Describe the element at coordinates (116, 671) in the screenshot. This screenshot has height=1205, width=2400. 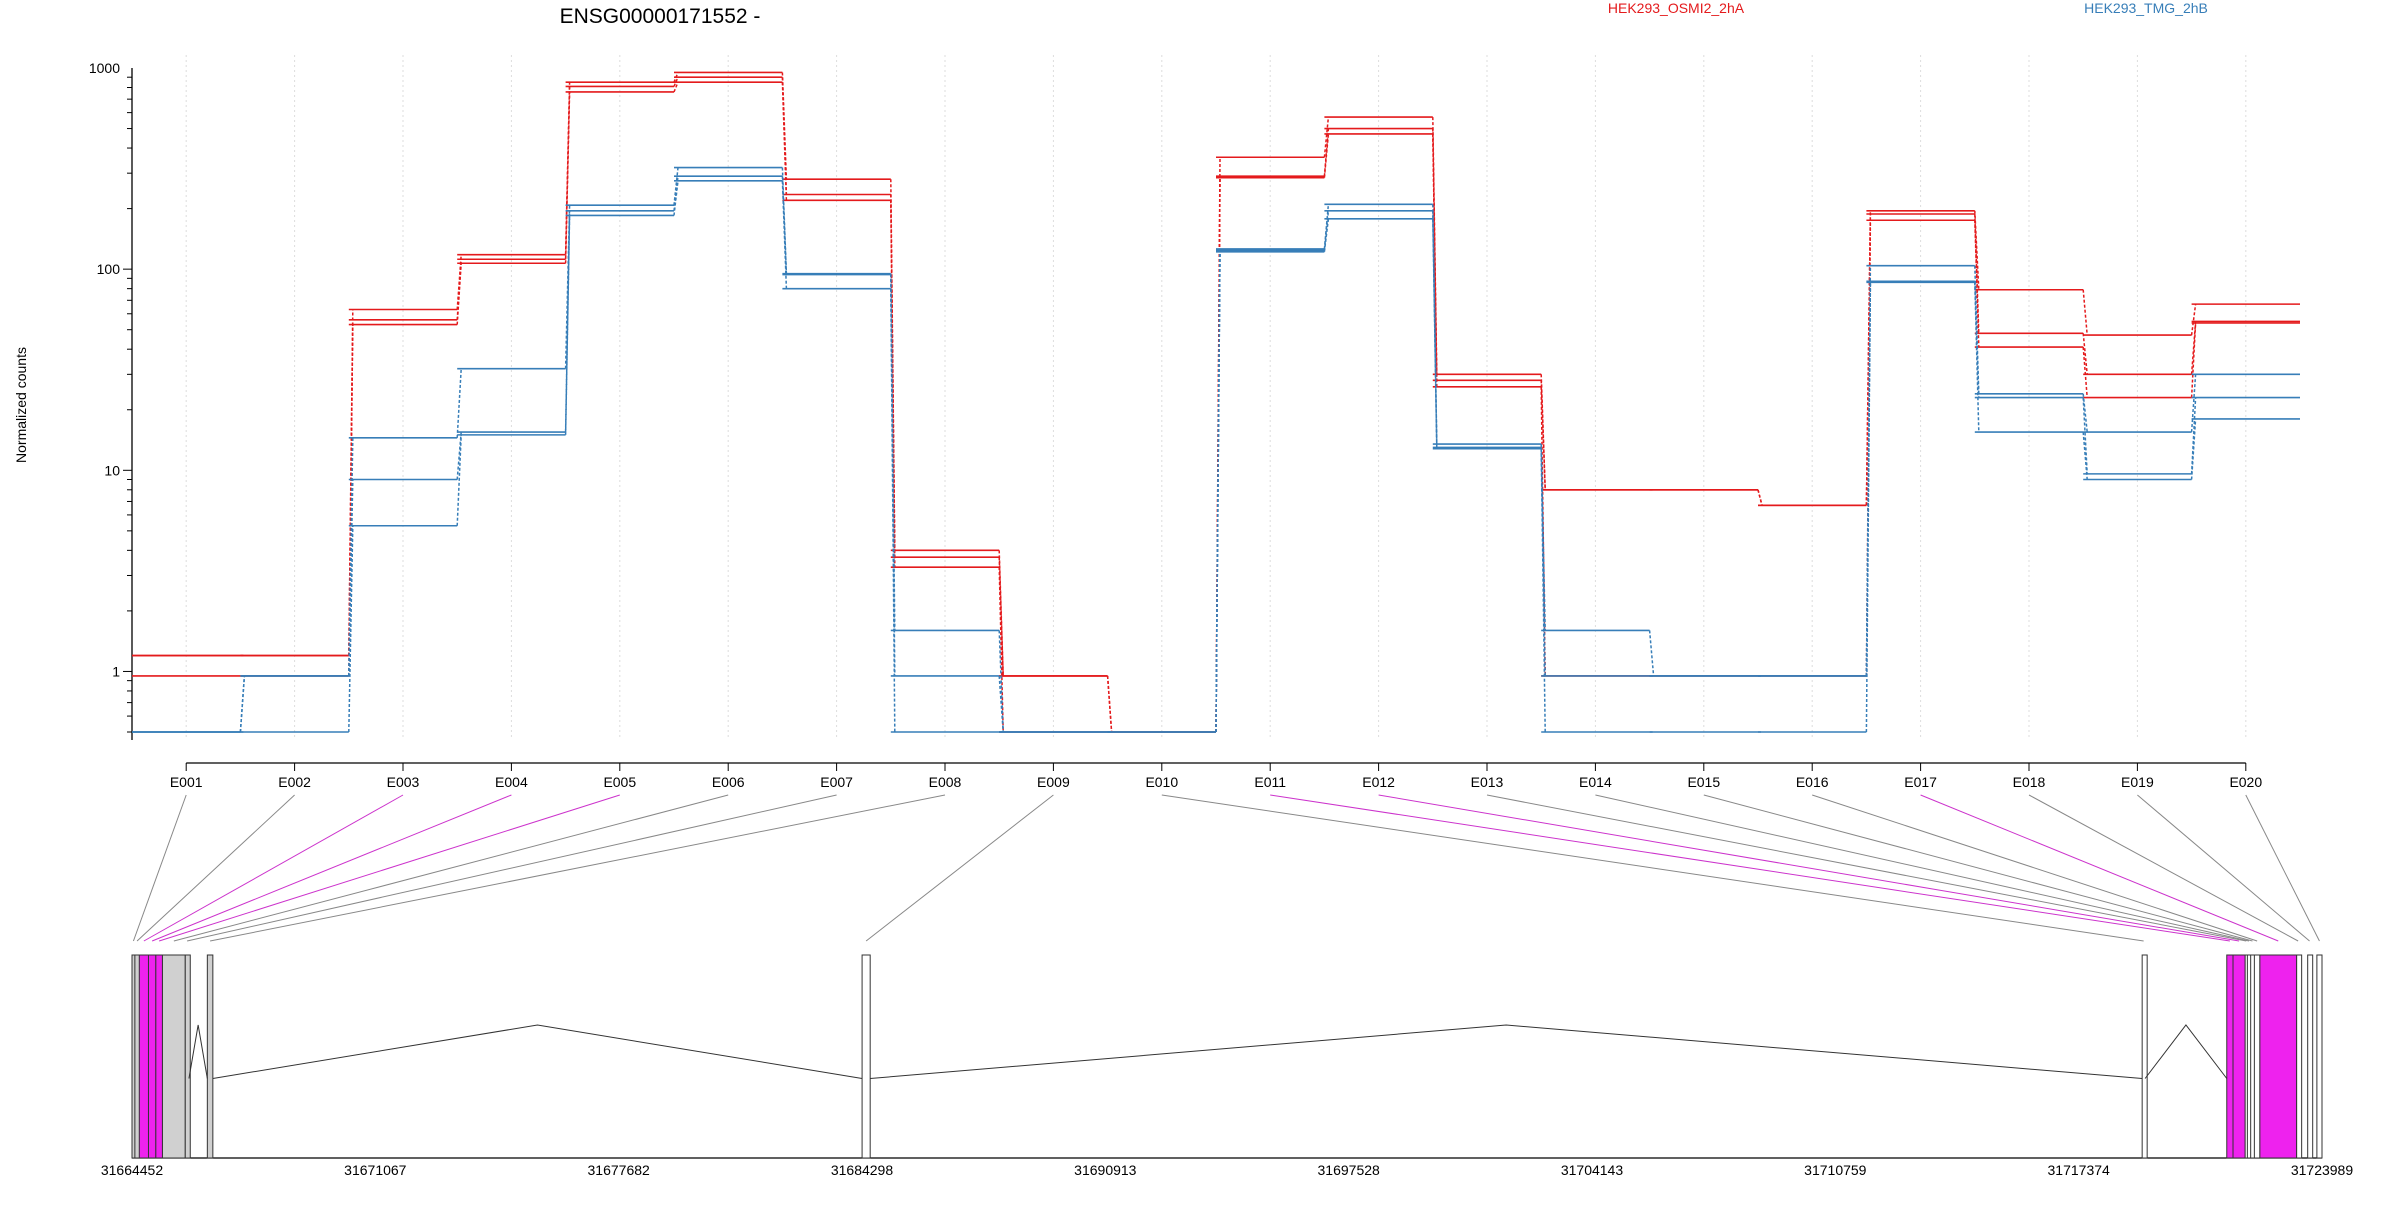
I see `y-tick-label: 1` at that location.